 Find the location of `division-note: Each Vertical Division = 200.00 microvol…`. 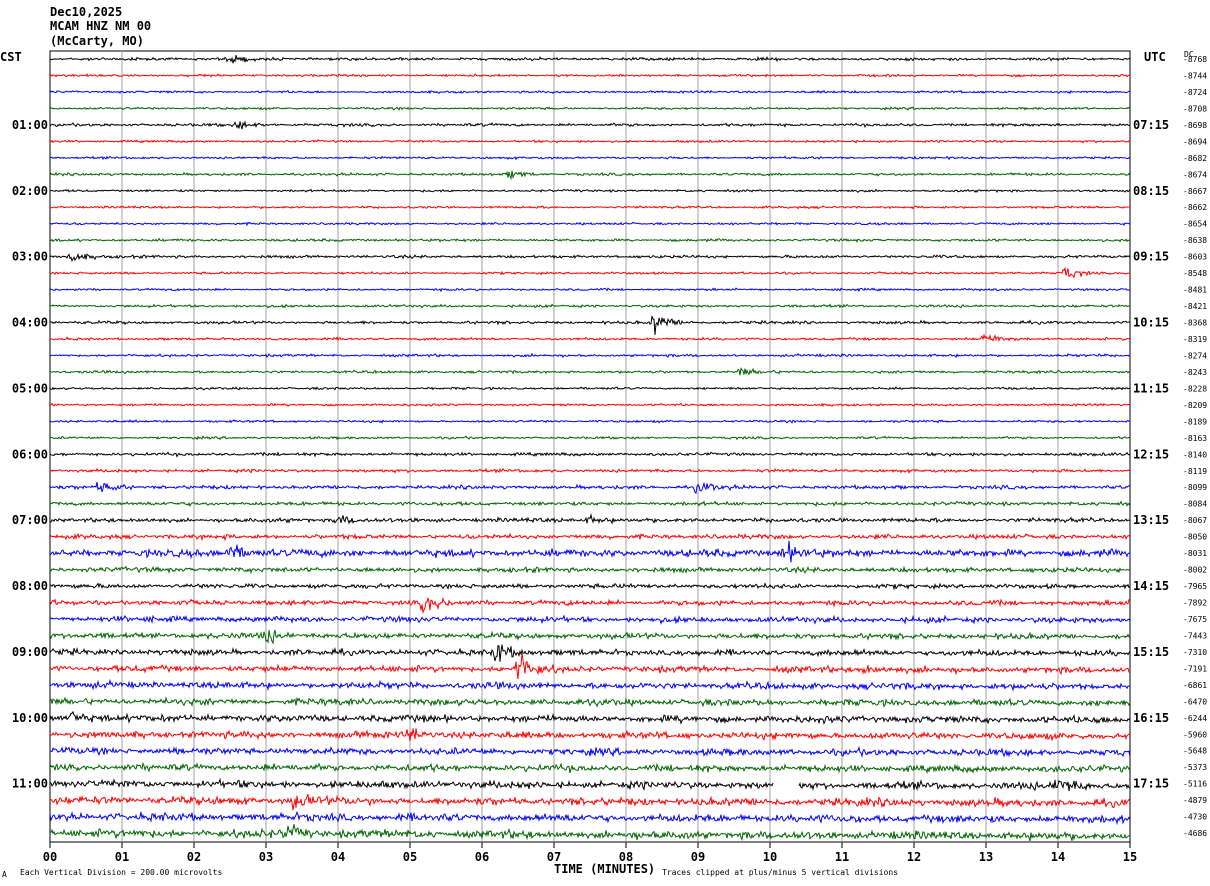

division-note: Each Vertical Division = 200.00 microvol… is located at coordinates (121, 872).